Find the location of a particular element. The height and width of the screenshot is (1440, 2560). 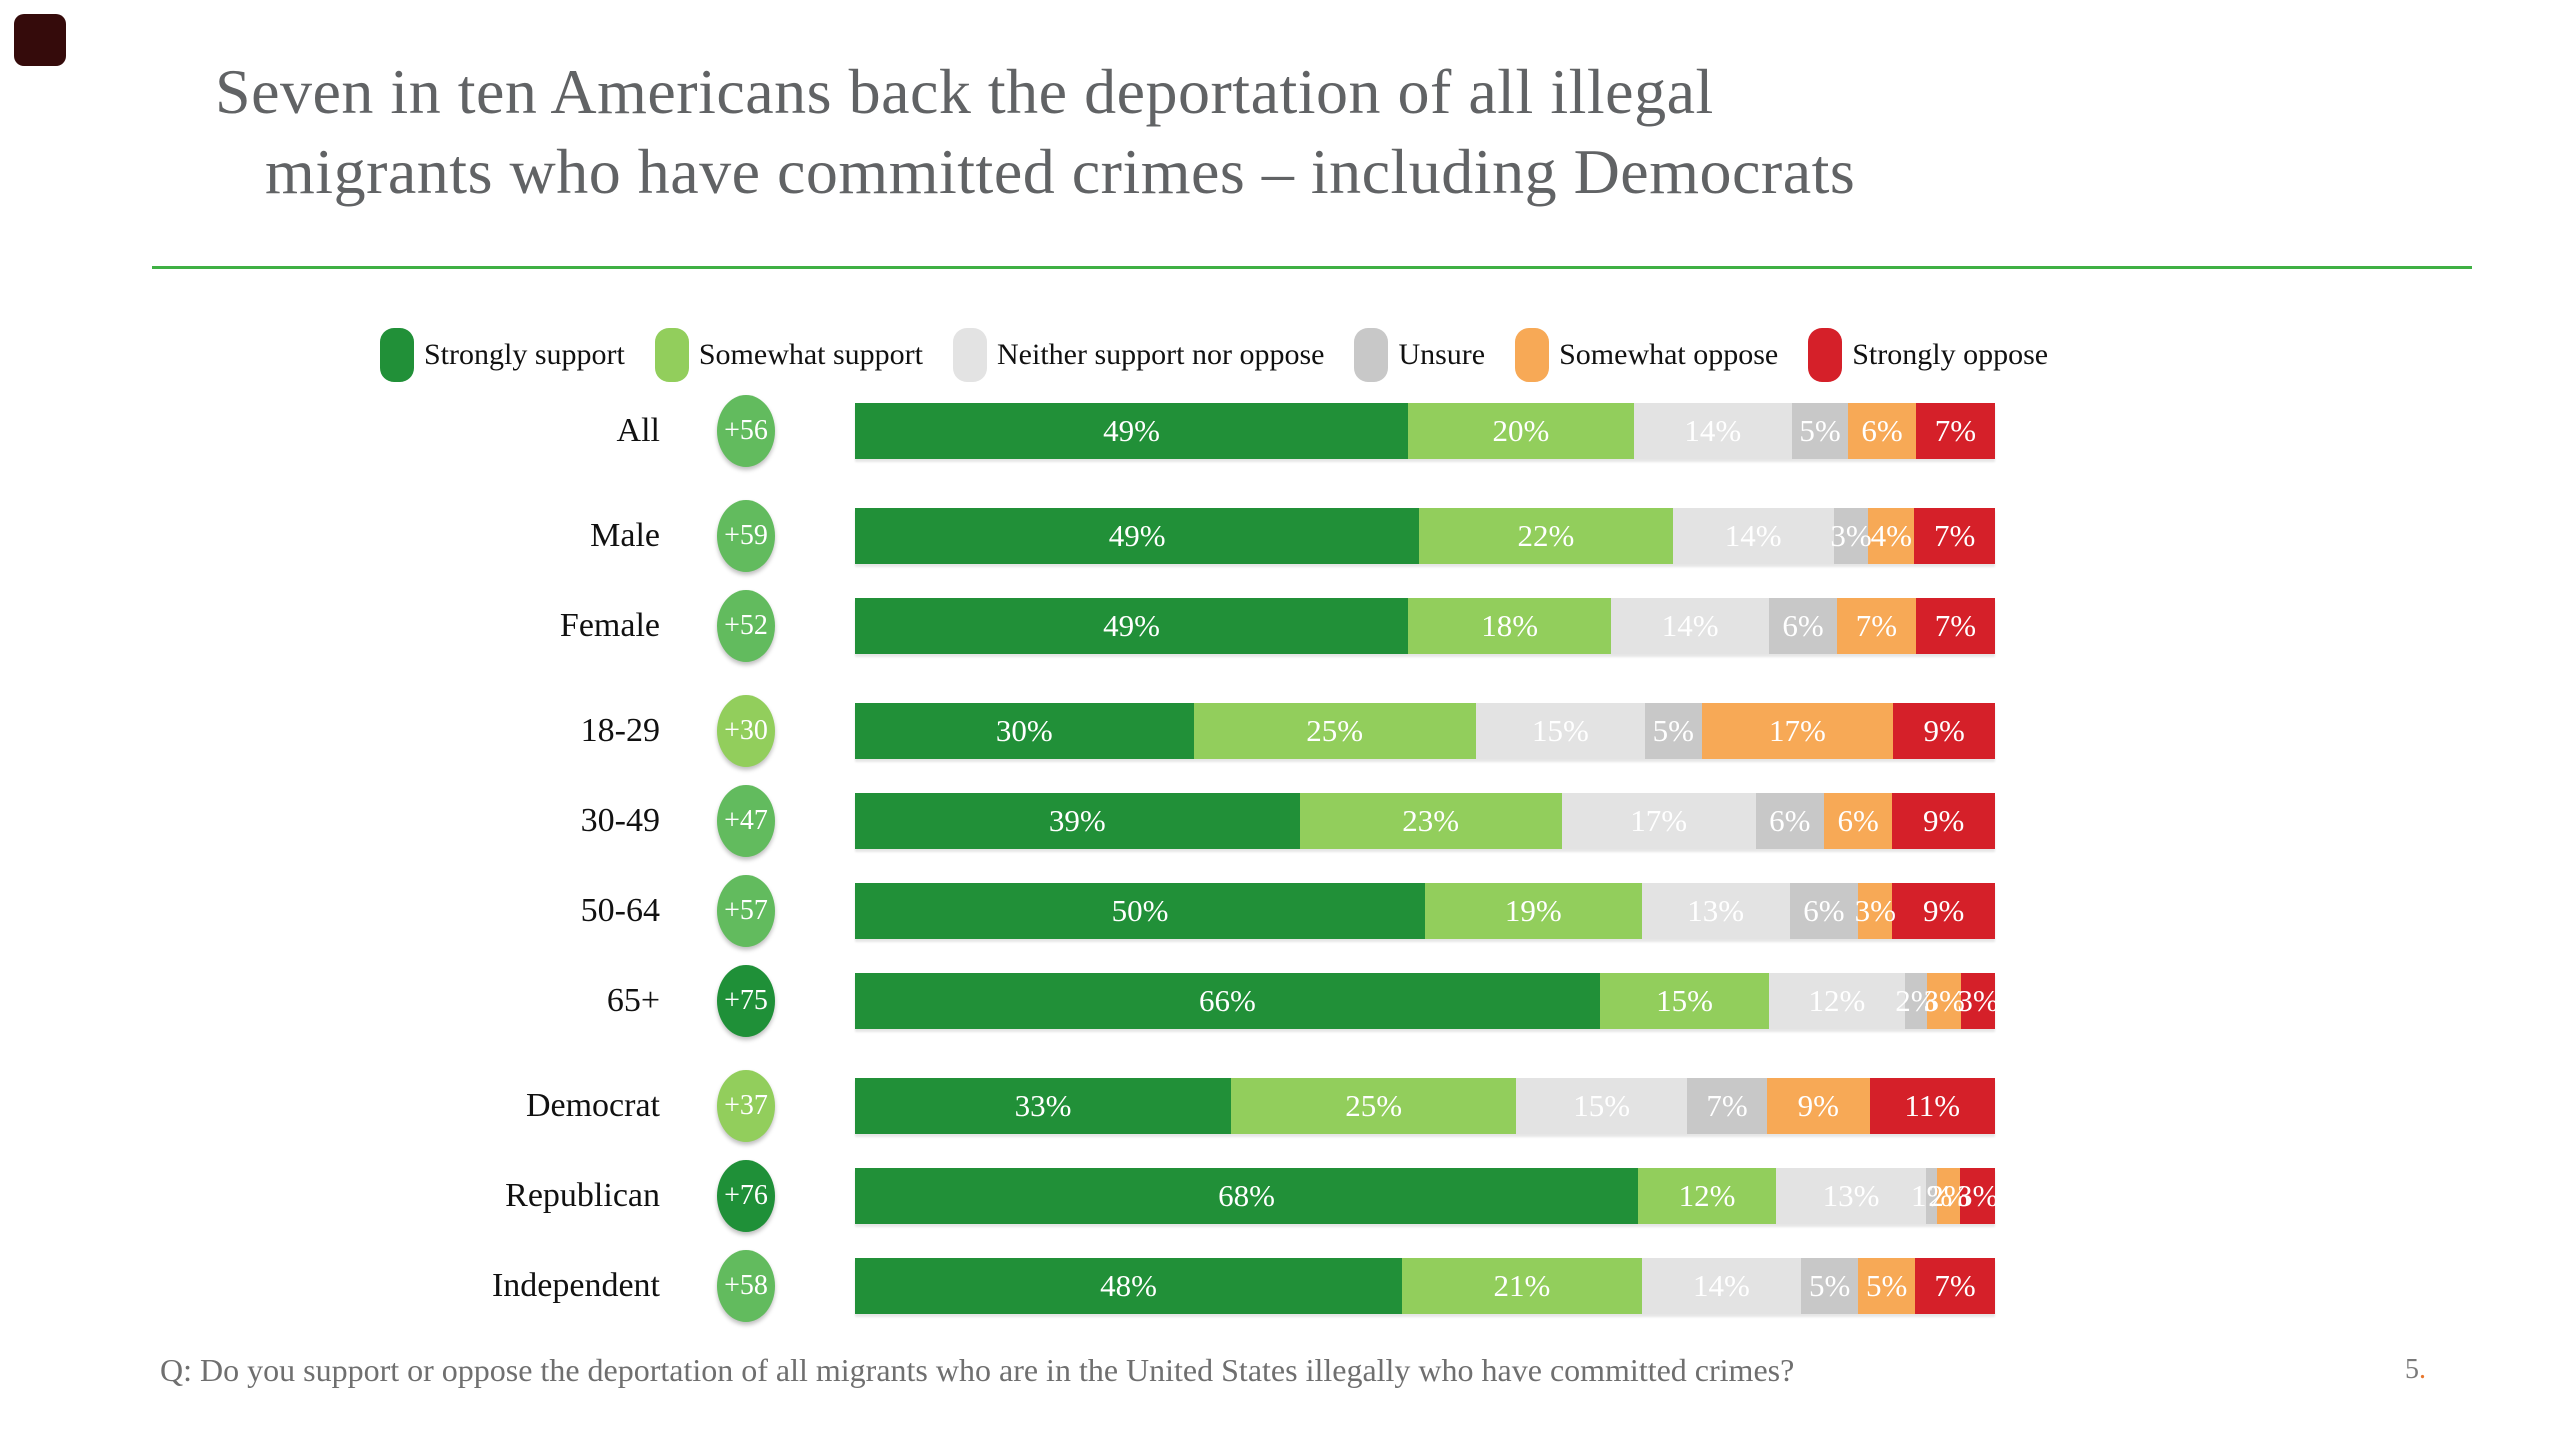

bar-segment-label: 13% is located at coordinates (1716, 910).